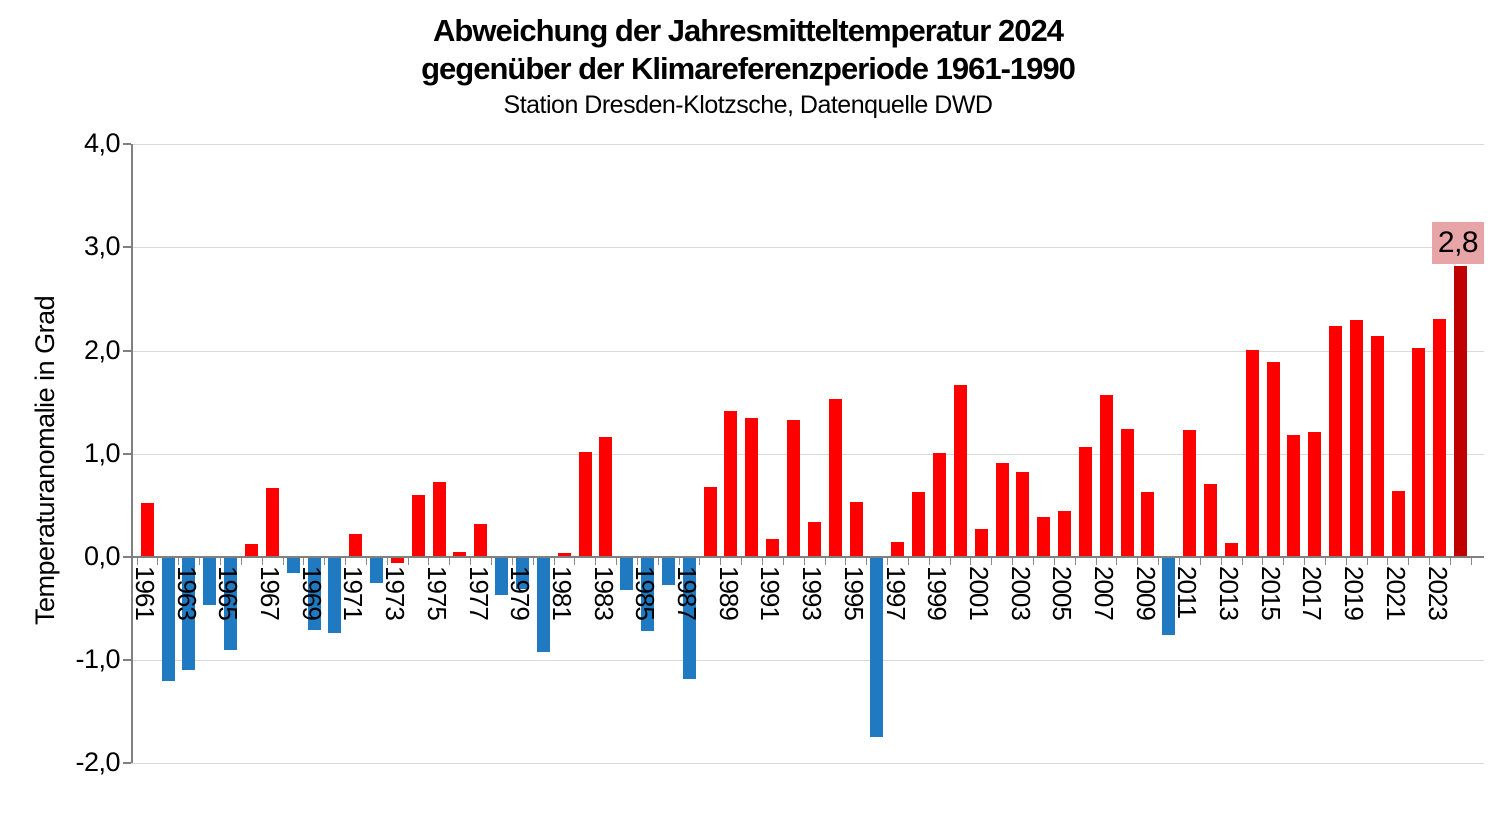  What do you see at coordinates (1439, 438) in the screenshot?
I see `bar-2023` at bounding box center [1439, 438].